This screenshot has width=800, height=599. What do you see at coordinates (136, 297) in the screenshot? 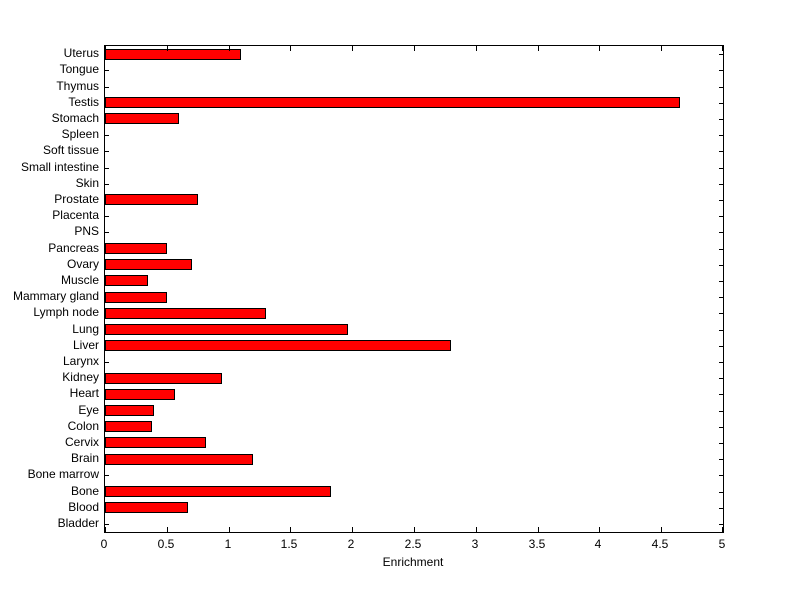
I see `bar-mammary-gland` at bounding box center [136, 297].